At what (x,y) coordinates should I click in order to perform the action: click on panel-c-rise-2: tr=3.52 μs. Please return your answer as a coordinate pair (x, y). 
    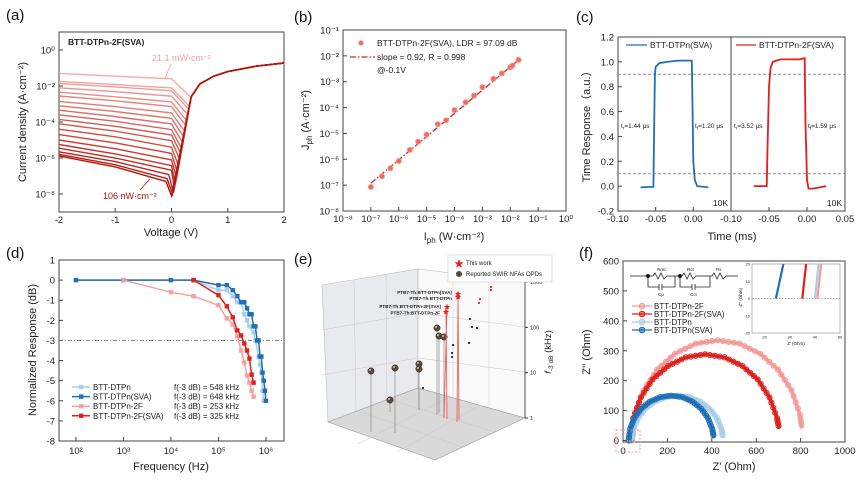
    Looking at the image, I should click on (748, 127).